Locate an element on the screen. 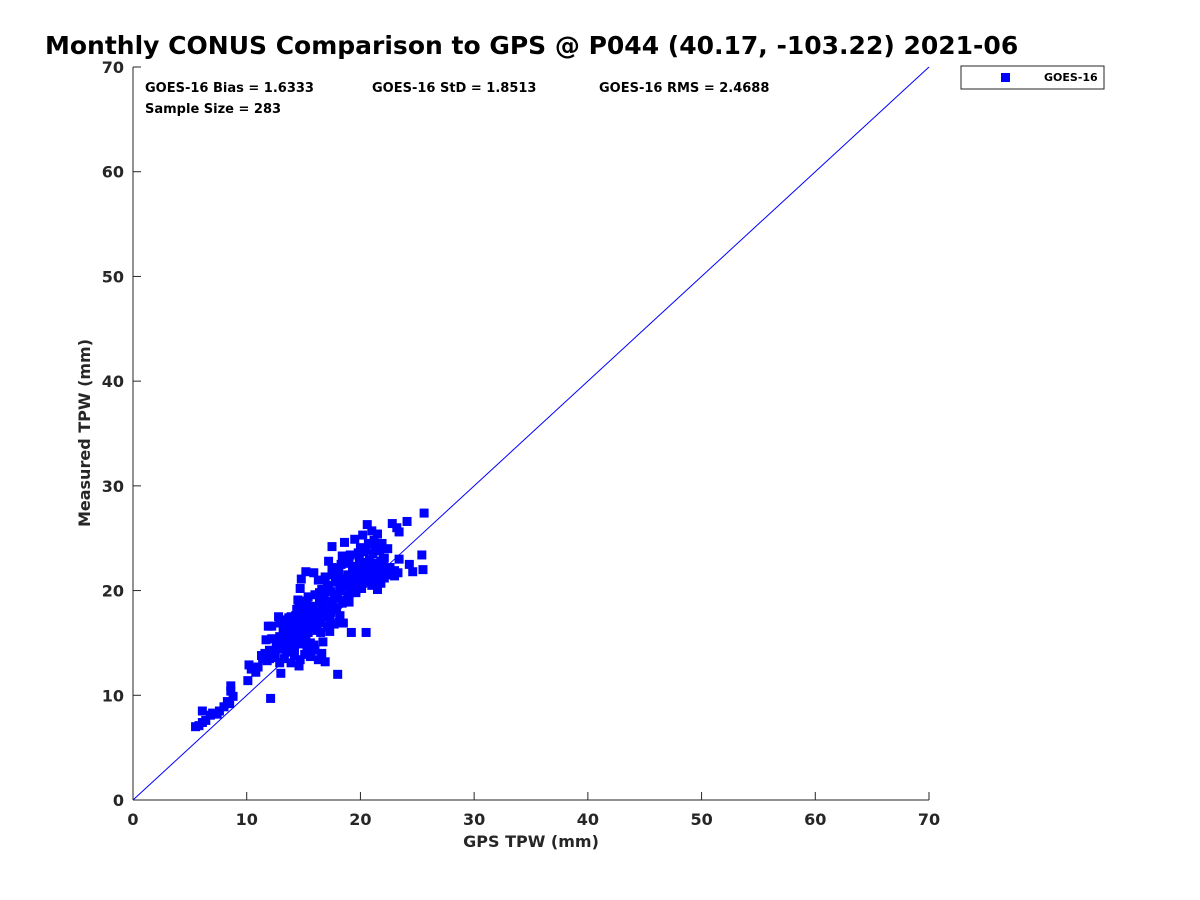 This screenshot has height=900, width=1200. sample-size-stat: Sample Size = 283 is located at coordinates (213, 109).